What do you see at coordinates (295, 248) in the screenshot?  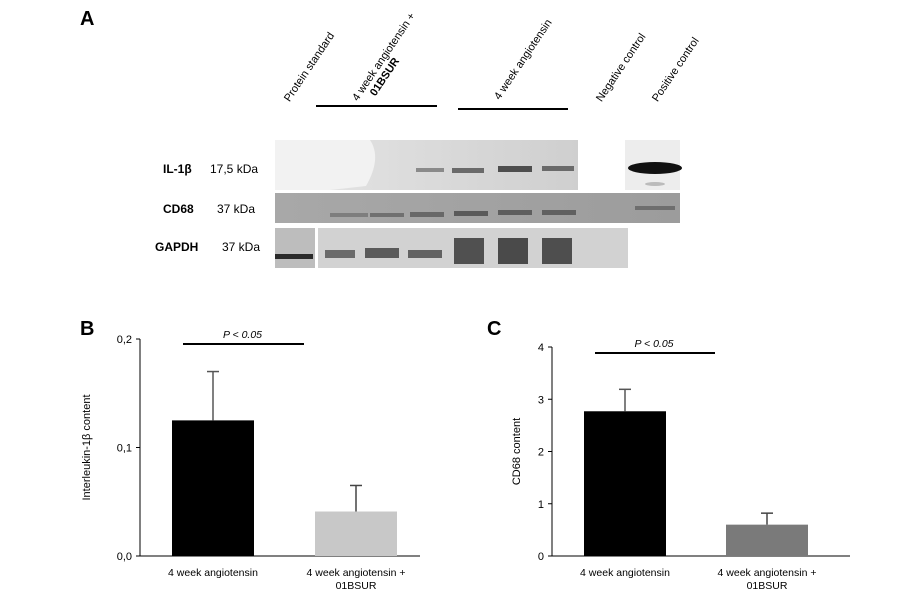 I see `blot-strip-gapdh` at bounding box center [295, 248].